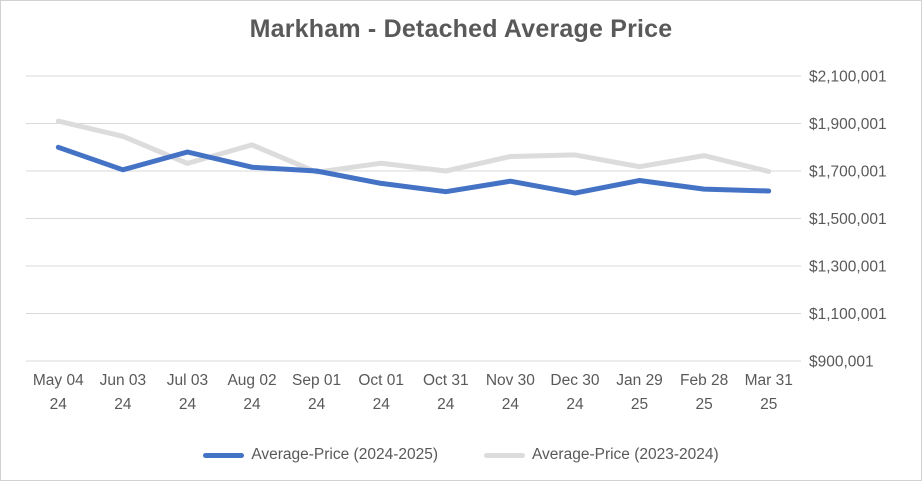  Describe the element at coordinates (848, 314) in the screenshot. I see `y-axis-tick-label: $1,100,001` at that location.